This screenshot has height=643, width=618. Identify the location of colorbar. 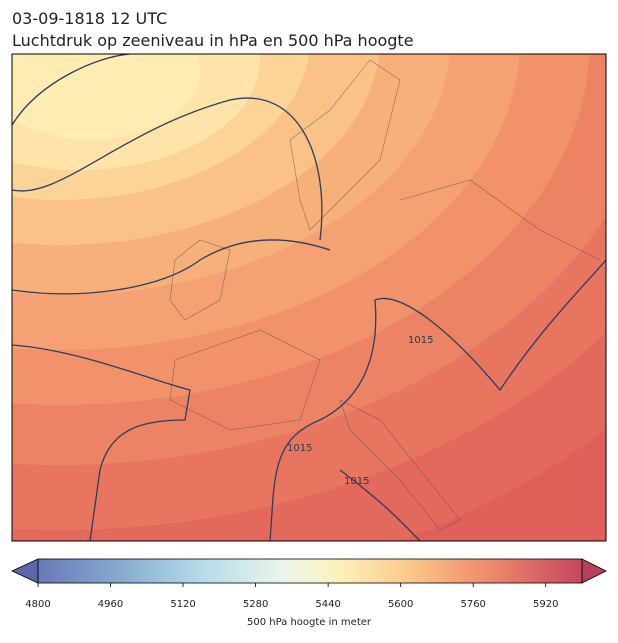
(309, 571).